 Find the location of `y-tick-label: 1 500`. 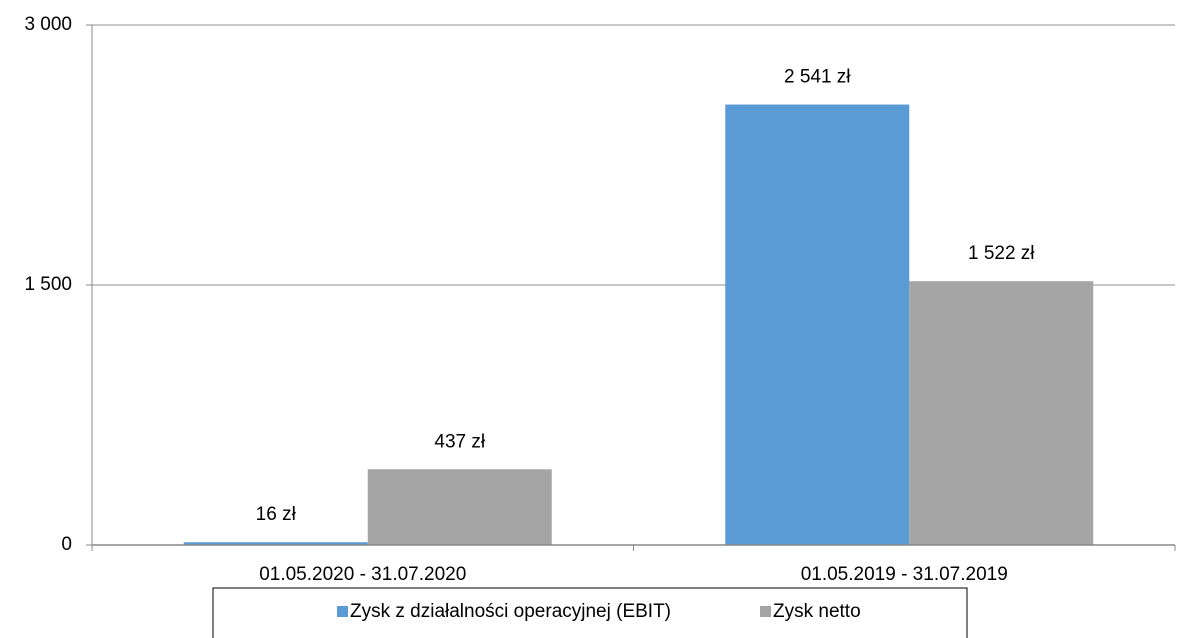

y-tick-label: 1 500 is located at coordinates (48, 284).